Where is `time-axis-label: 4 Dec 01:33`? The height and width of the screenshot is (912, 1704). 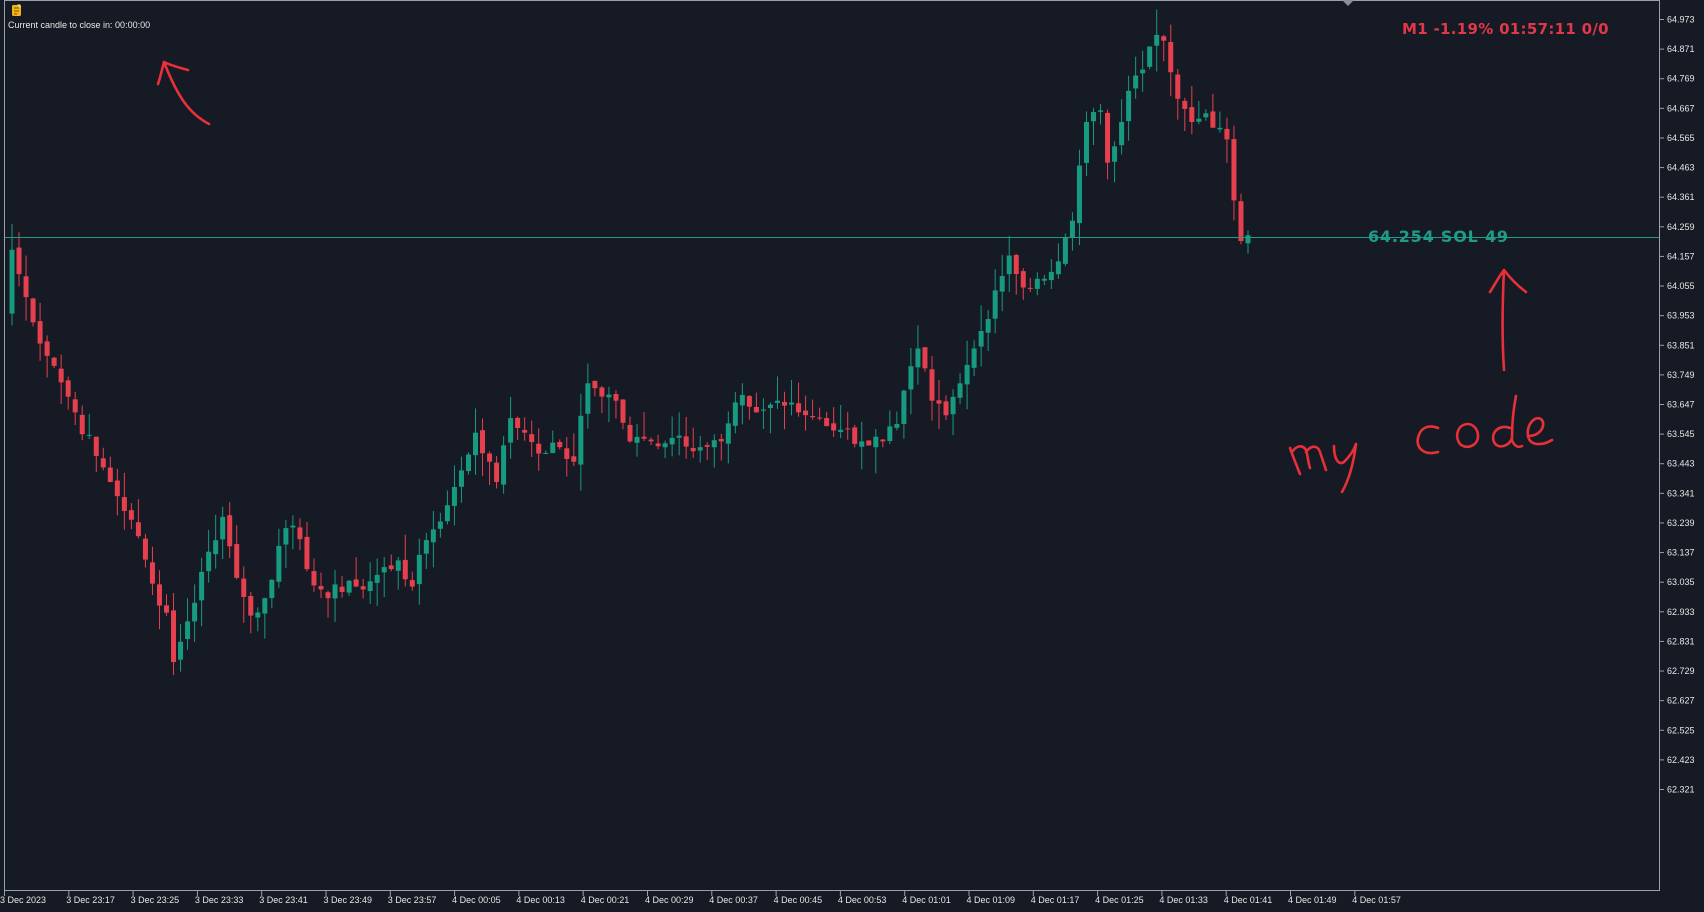 time-axis-label: 4 Dec 01:33 is located at coordinates (1183, 900).